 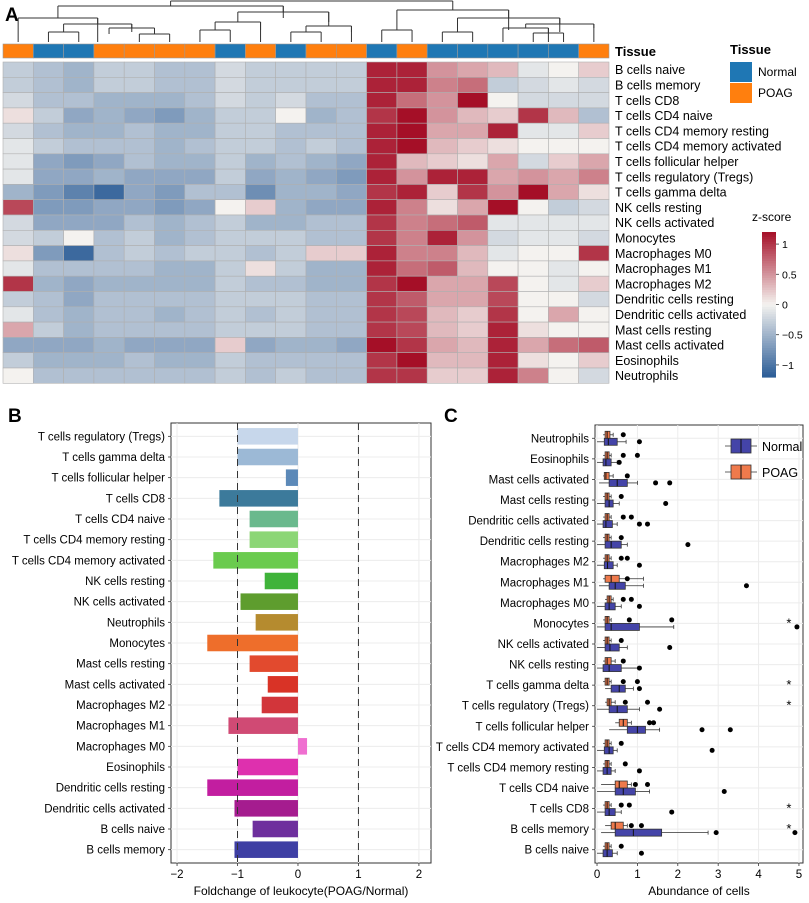 I want to click on tissue-legend-swatch-poag, so click(x=741, y=93).